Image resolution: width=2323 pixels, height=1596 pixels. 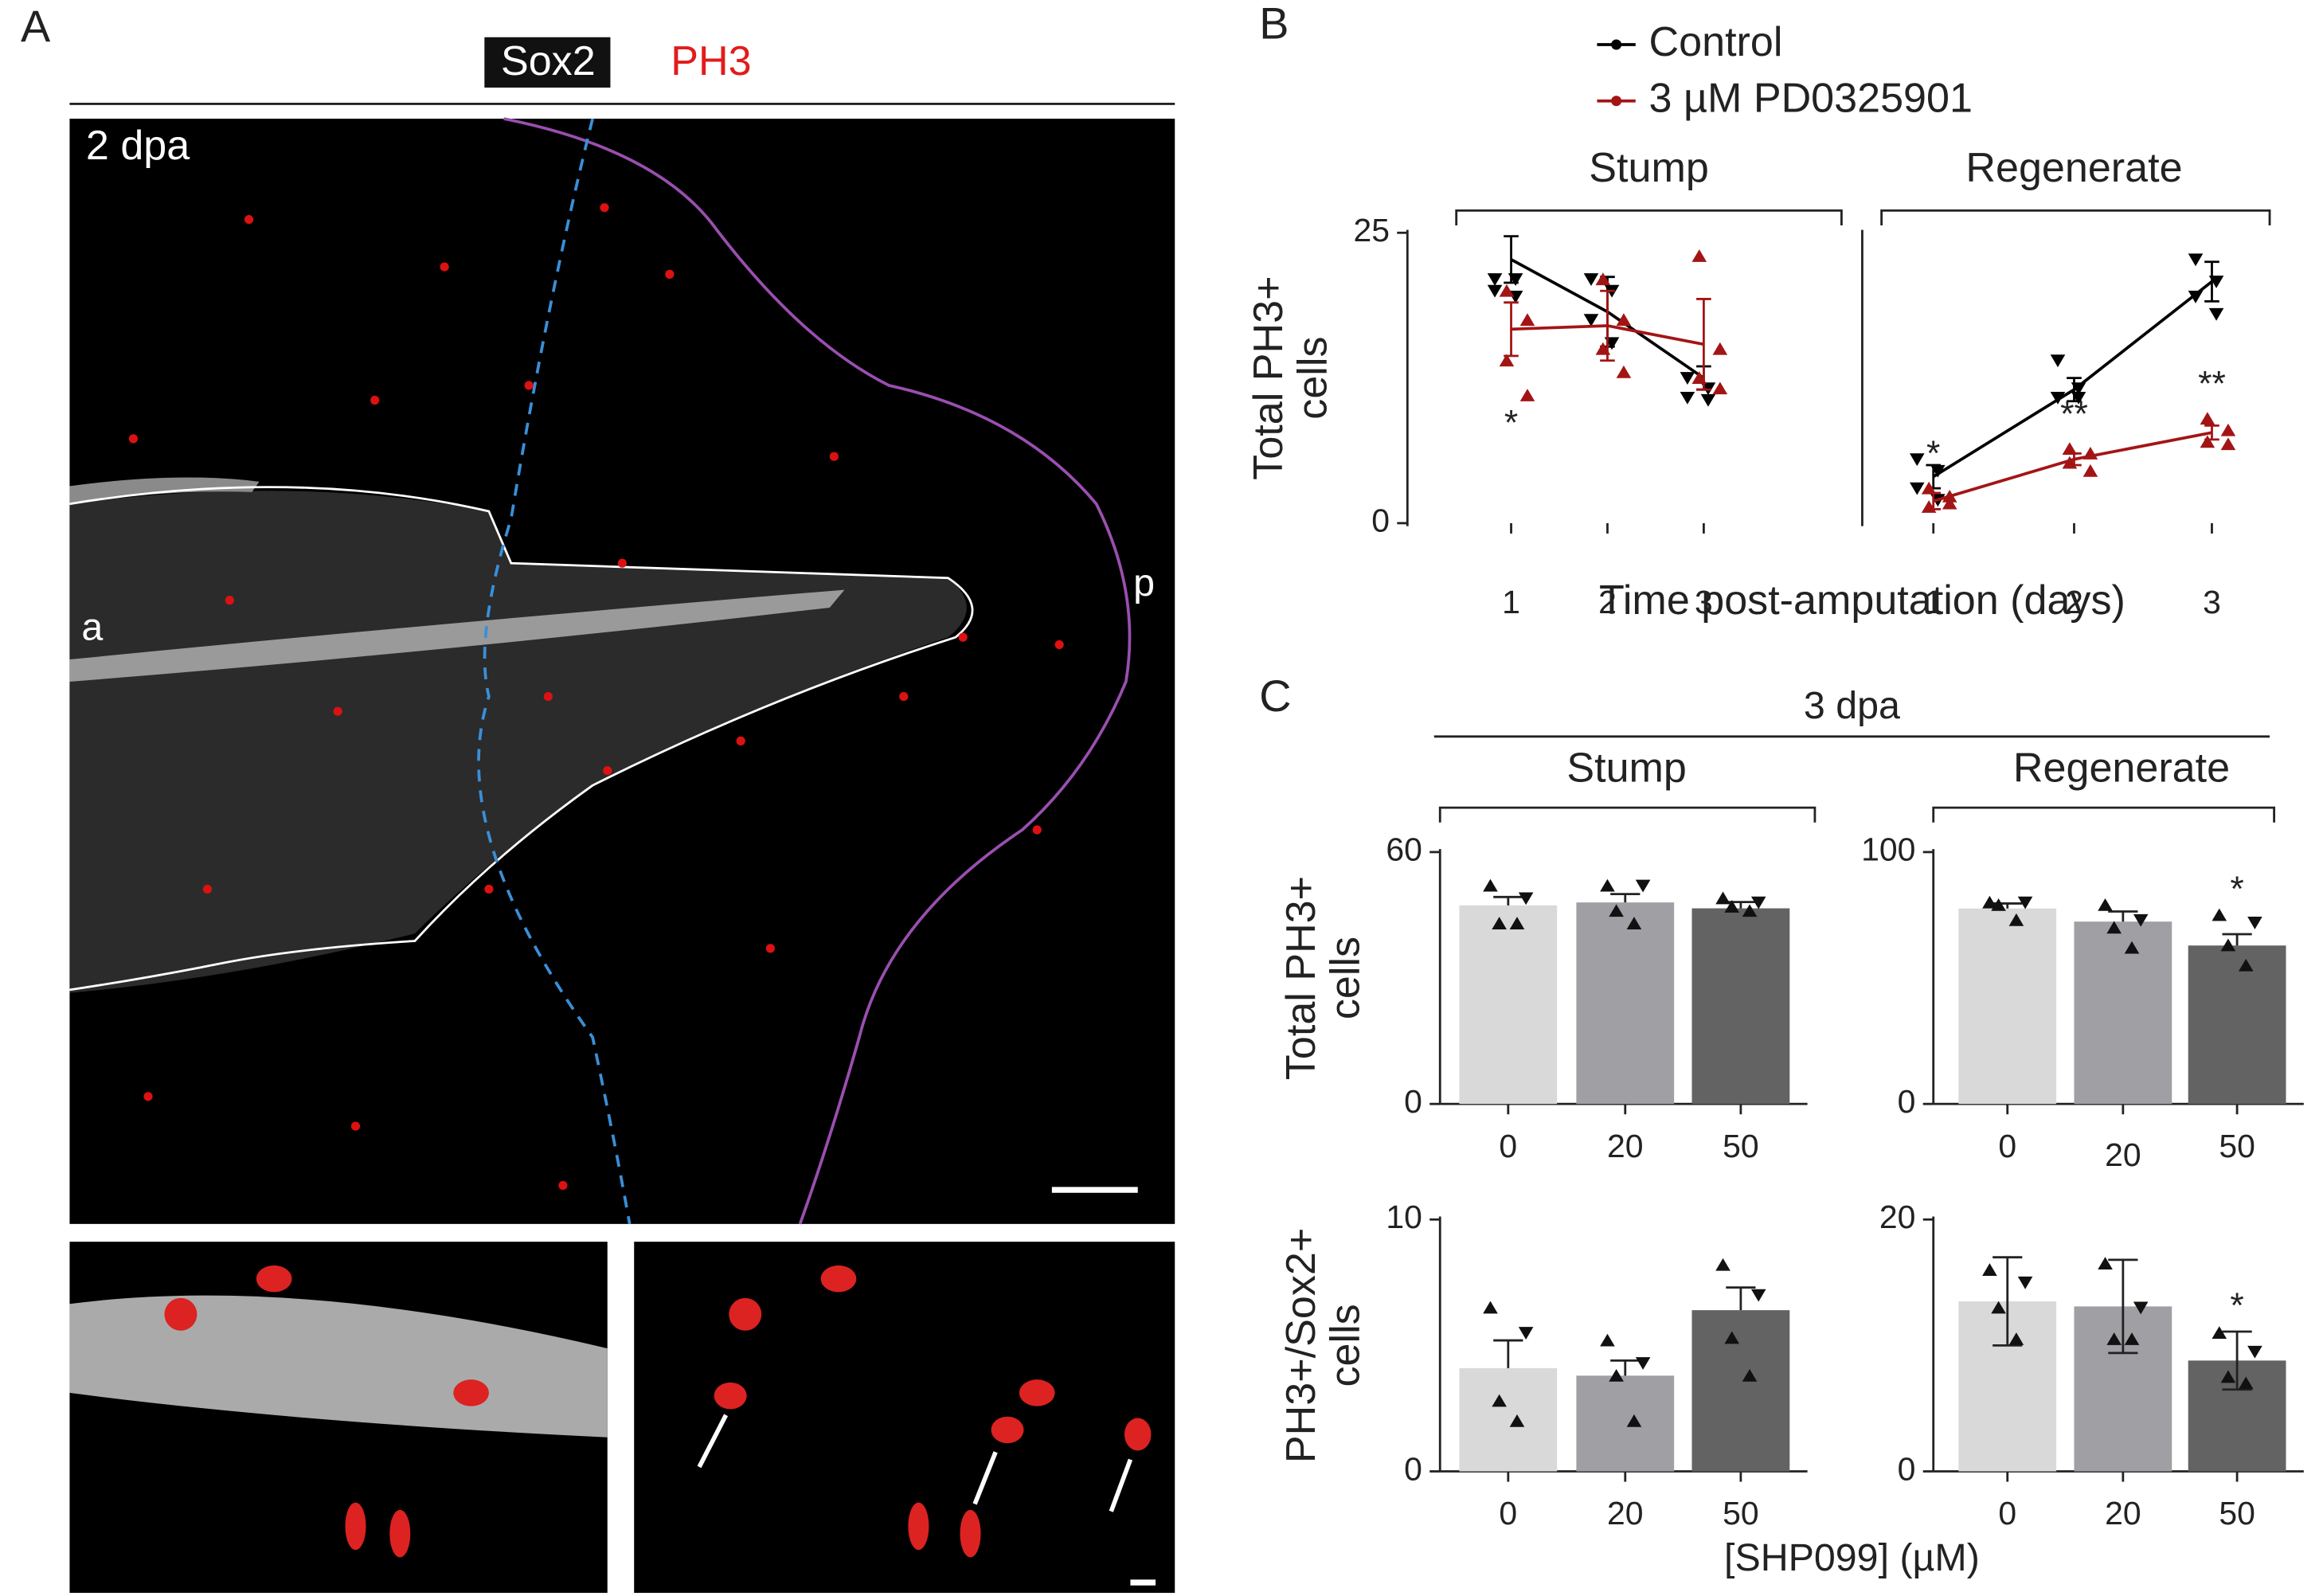 I want to click on y-axis-label: PH3+/Sox2+, so click(x=1301, y=1345).